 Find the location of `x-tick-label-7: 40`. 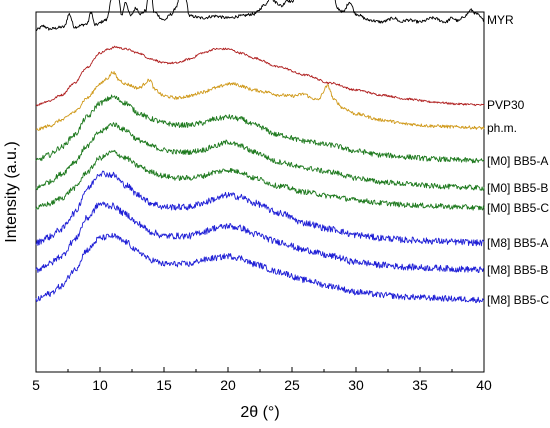

x-tick-label-7: 40 is located at coordinates (484, 385).